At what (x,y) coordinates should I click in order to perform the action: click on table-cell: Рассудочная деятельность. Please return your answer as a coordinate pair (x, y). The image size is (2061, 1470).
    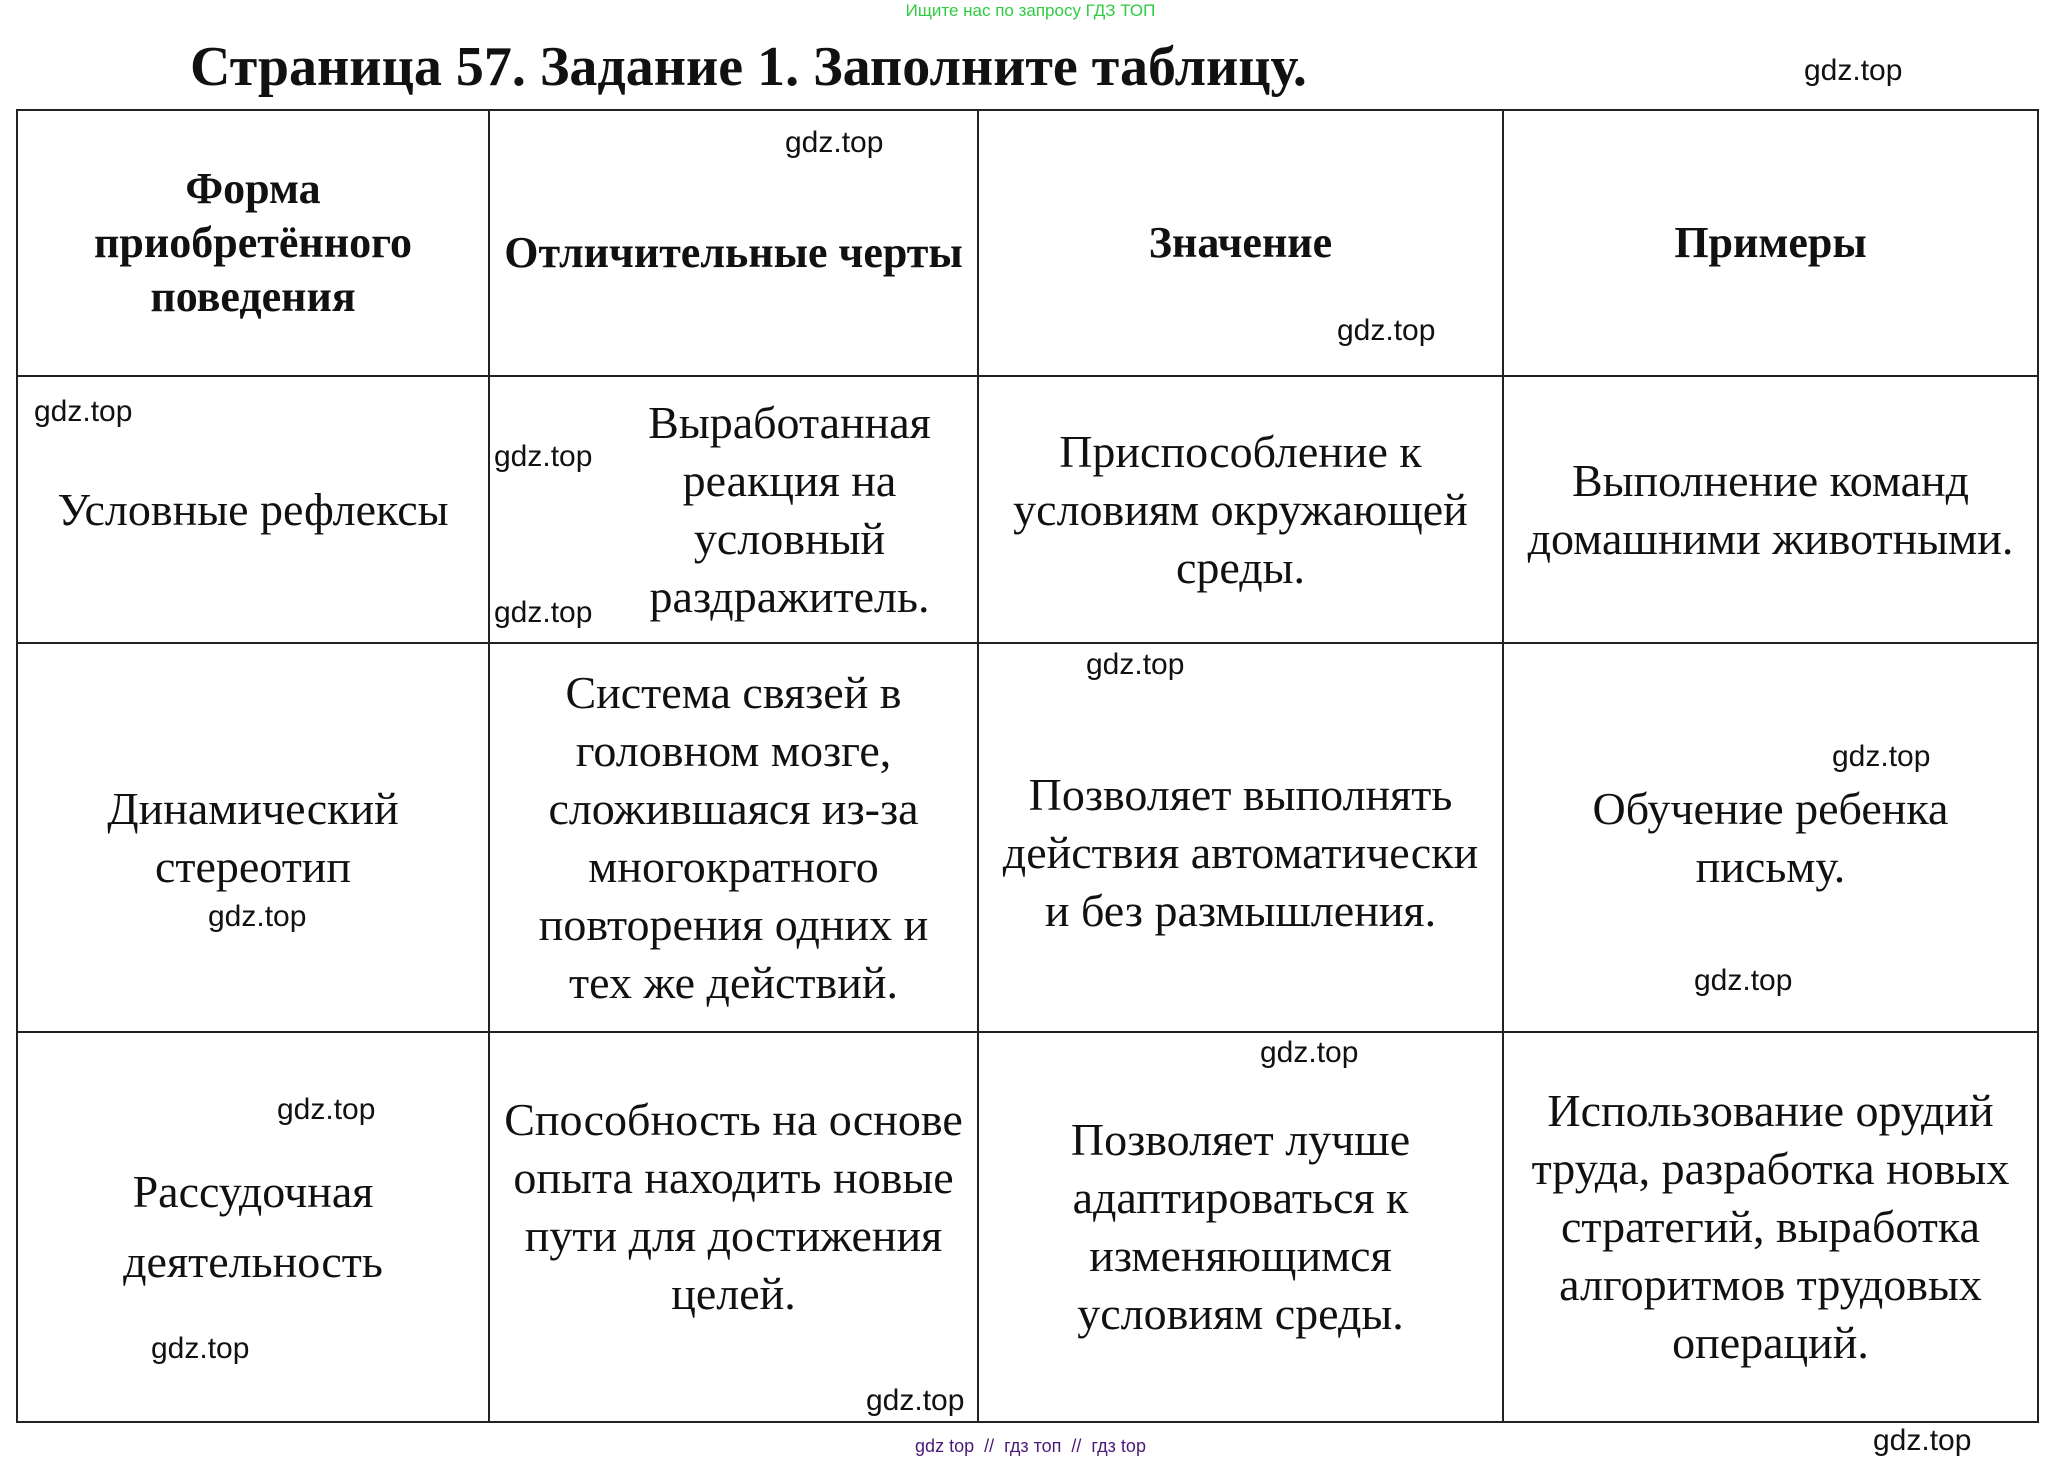
    Looking at the image, I should click on (253, 1227).